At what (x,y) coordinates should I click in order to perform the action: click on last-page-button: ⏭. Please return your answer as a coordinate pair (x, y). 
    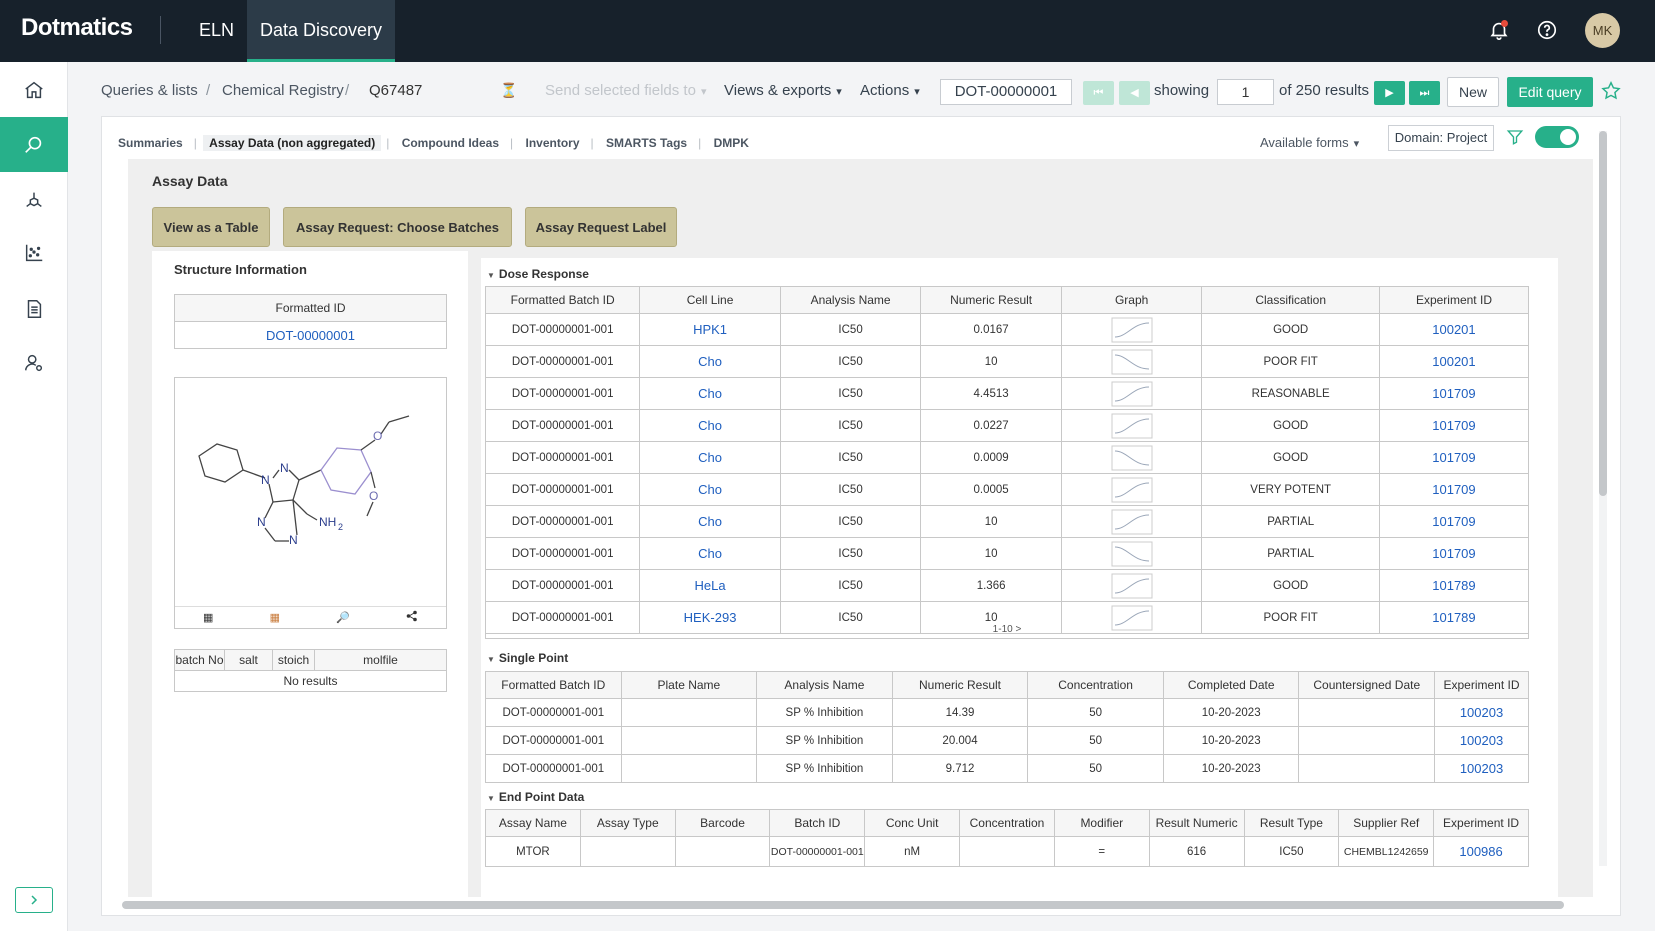
    Looking at the image, I should click on (1424, 93).